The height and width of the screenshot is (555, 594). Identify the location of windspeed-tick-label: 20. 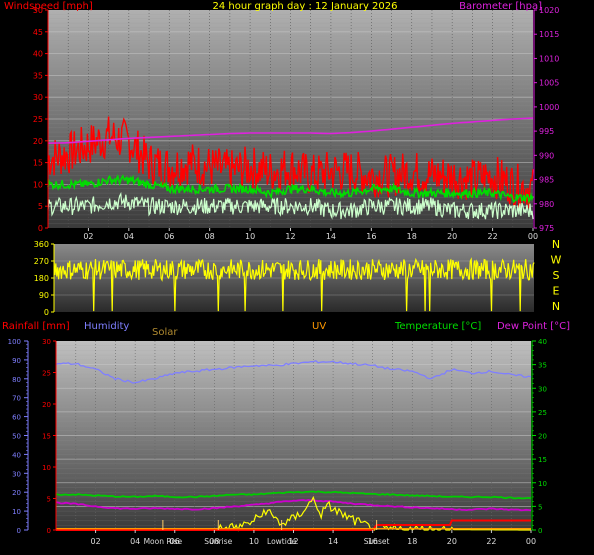
(38, 141).